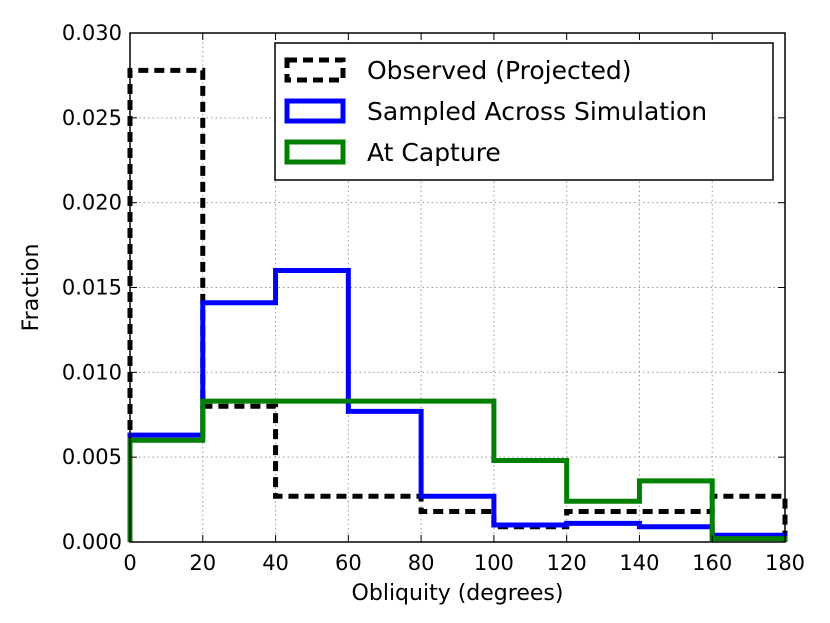 This screenshot has height=623, width=830. I want to click on x-tick-label: 140, so click(639, 563).